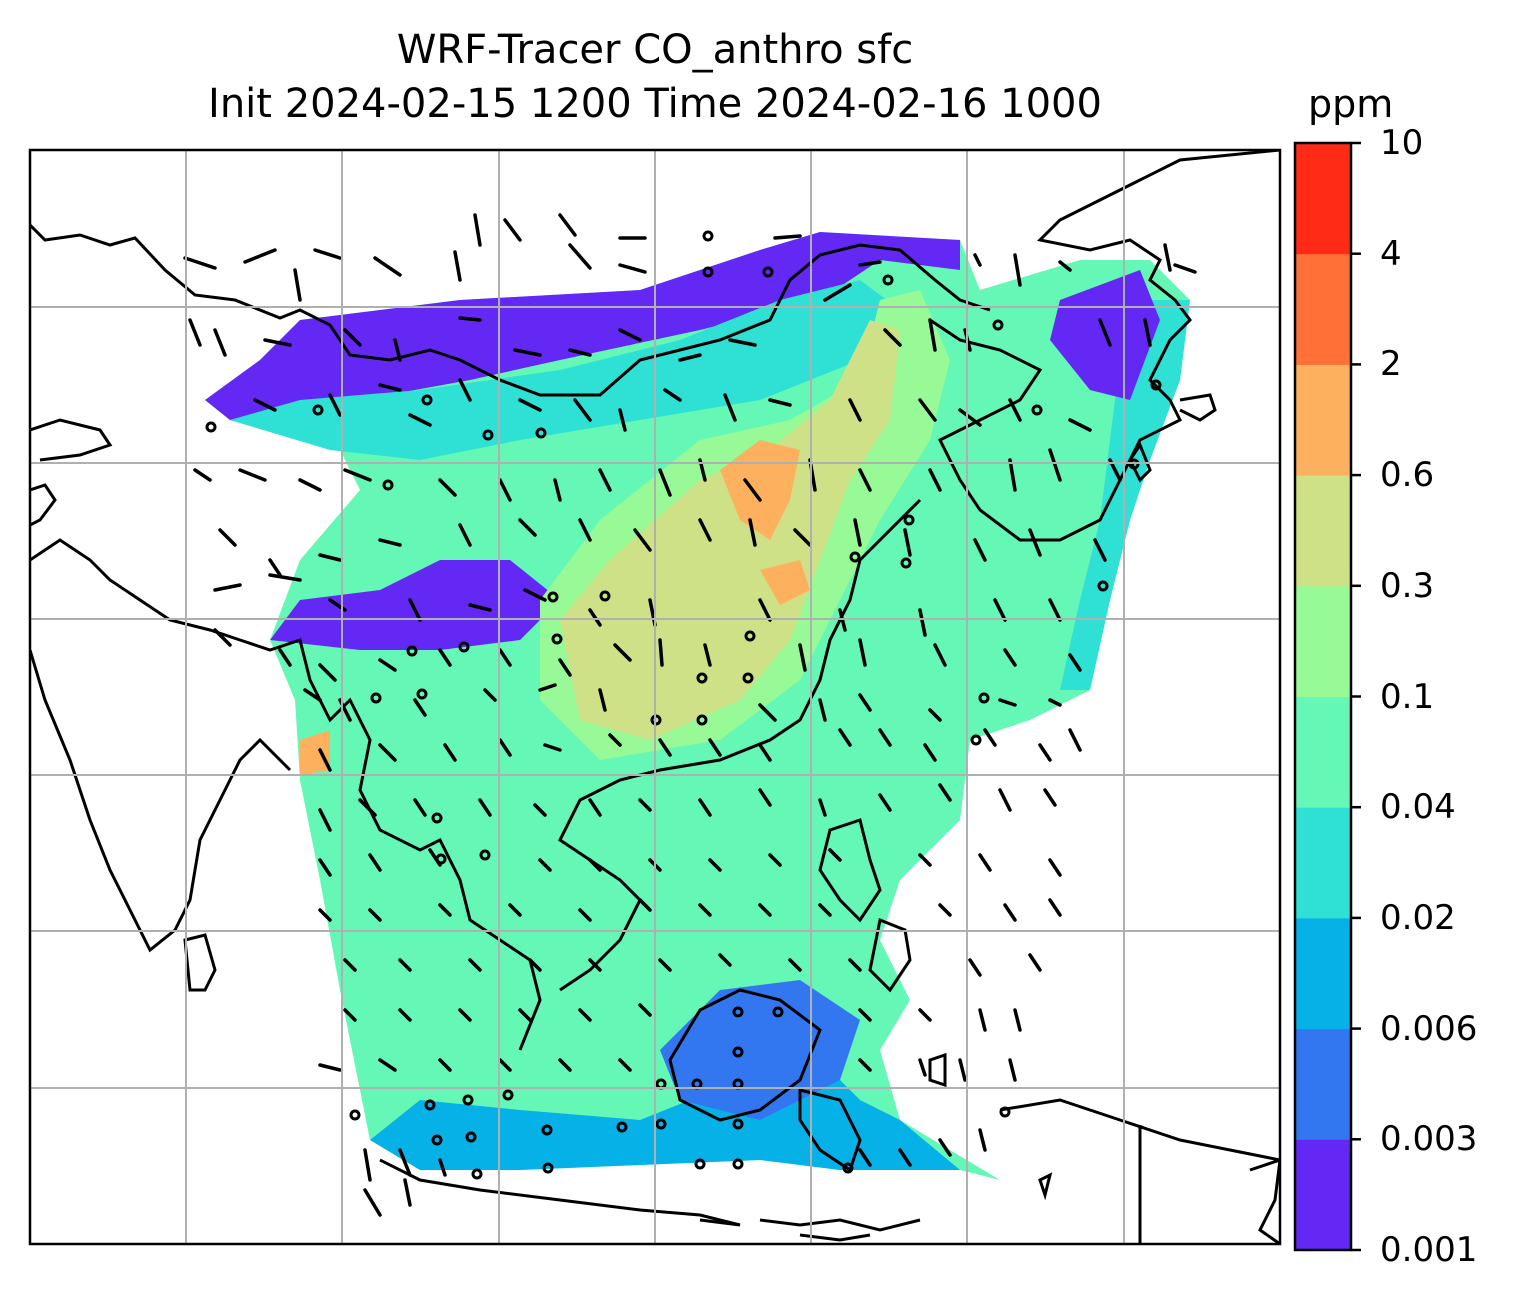  I want to click on colorbar-tick-label: 0.006, so click(1429, 1028).